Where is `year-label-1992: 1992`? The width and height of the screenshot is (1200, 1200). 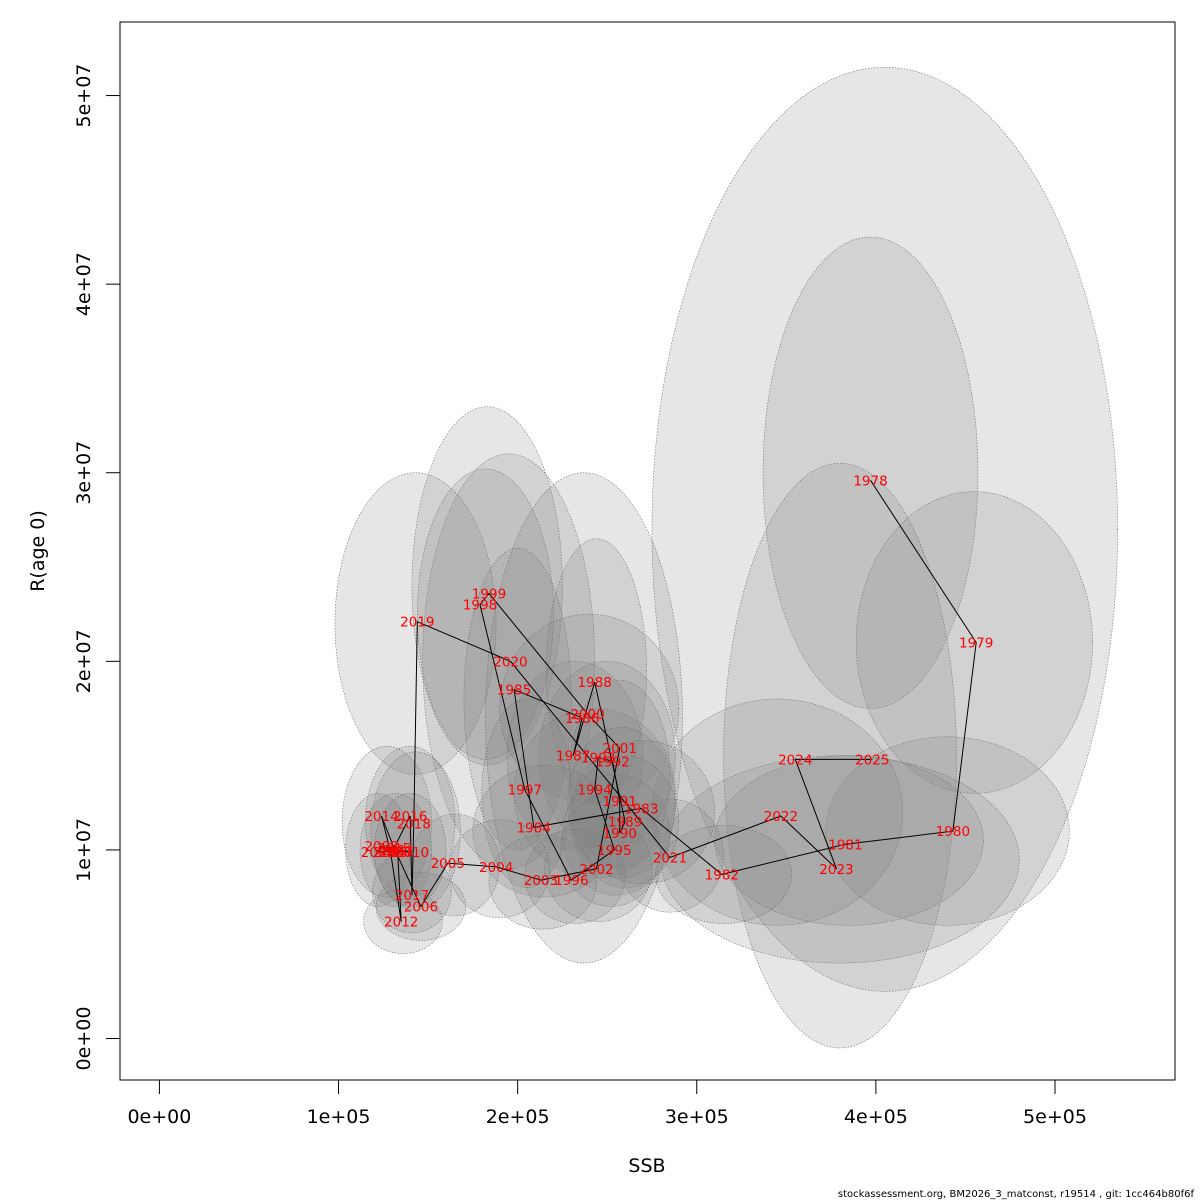 year-label-1992: 1992 is located at coordinates (612, 762).